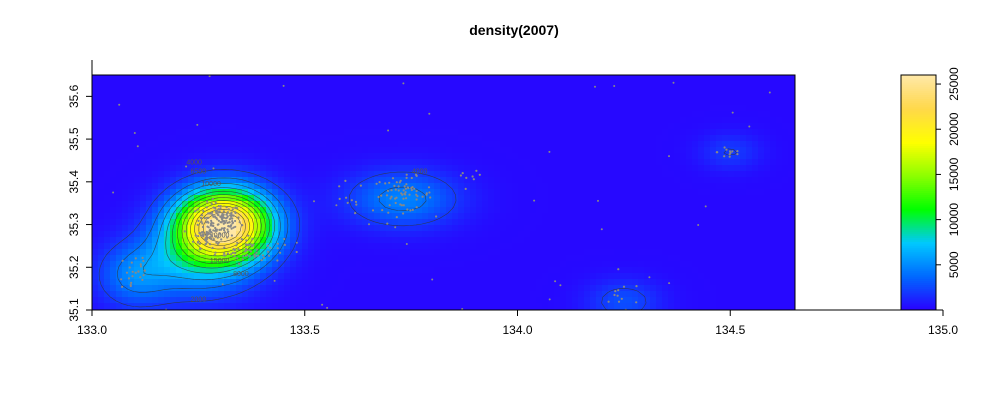 This screenshot has height=400, width=1000. I want to click on contour-line, so click(271, 235).